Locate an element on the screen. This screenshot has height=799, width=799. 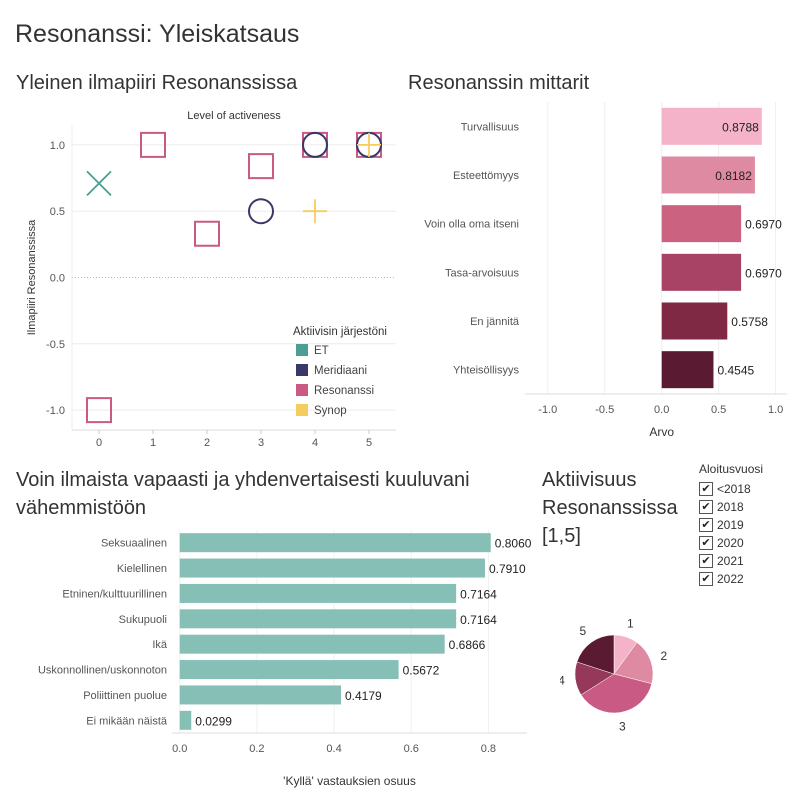
climate-section-title: Yleinen ilmapiiri Resonanssissa is located at coordinates (157, 83).